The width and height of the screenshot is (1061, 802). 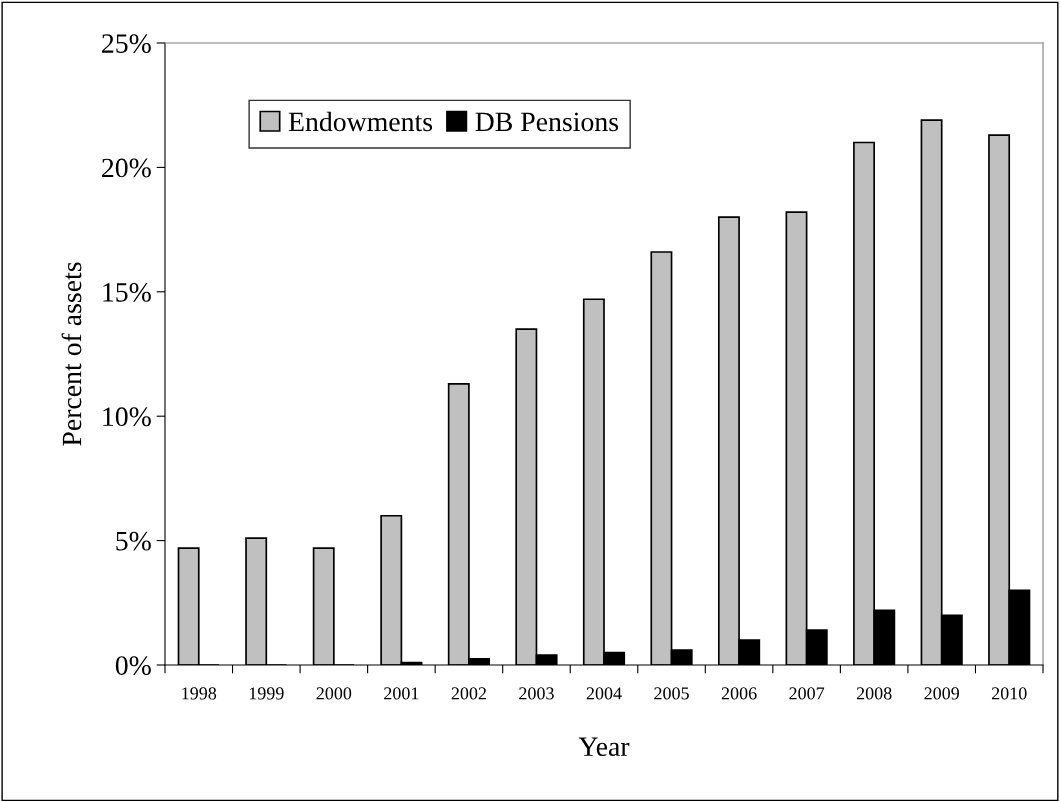 What do you see at coordinates (874, 693) in the screenshot?
I see `x-tick-label: 2008` at bounding box center [874, 693].